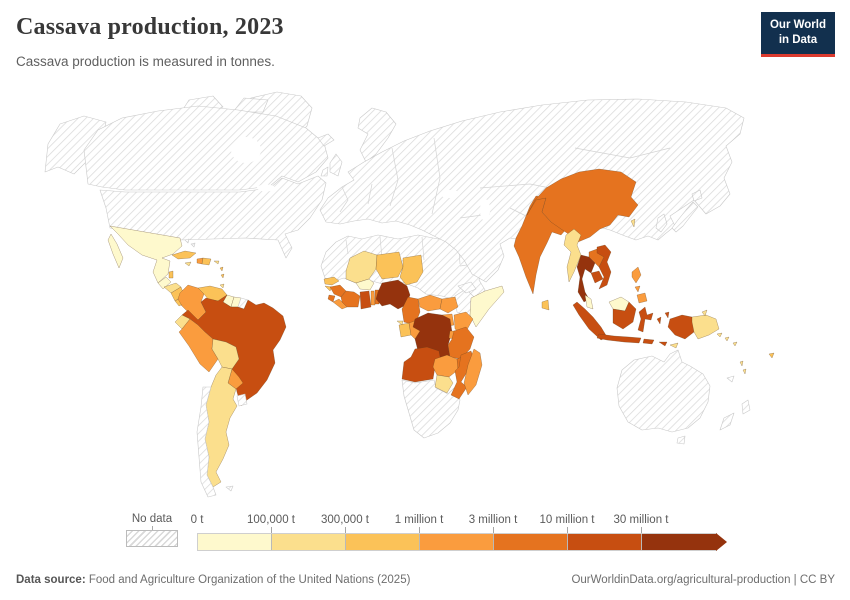  Describe the element at coordinates (572, 255) in the screenshot. I see `country-myanmar` at that location.